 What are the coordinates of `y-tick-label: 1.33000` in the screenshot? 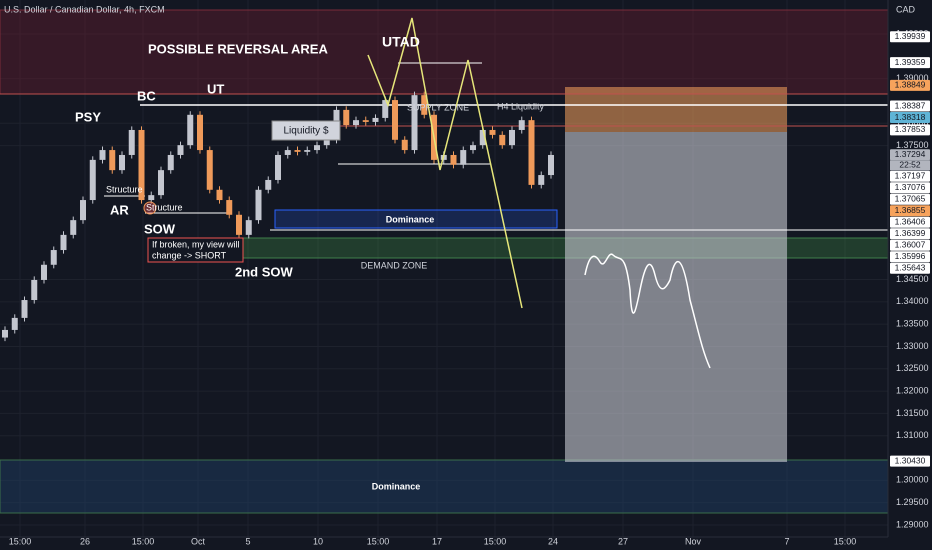 It's located at (912, 346).